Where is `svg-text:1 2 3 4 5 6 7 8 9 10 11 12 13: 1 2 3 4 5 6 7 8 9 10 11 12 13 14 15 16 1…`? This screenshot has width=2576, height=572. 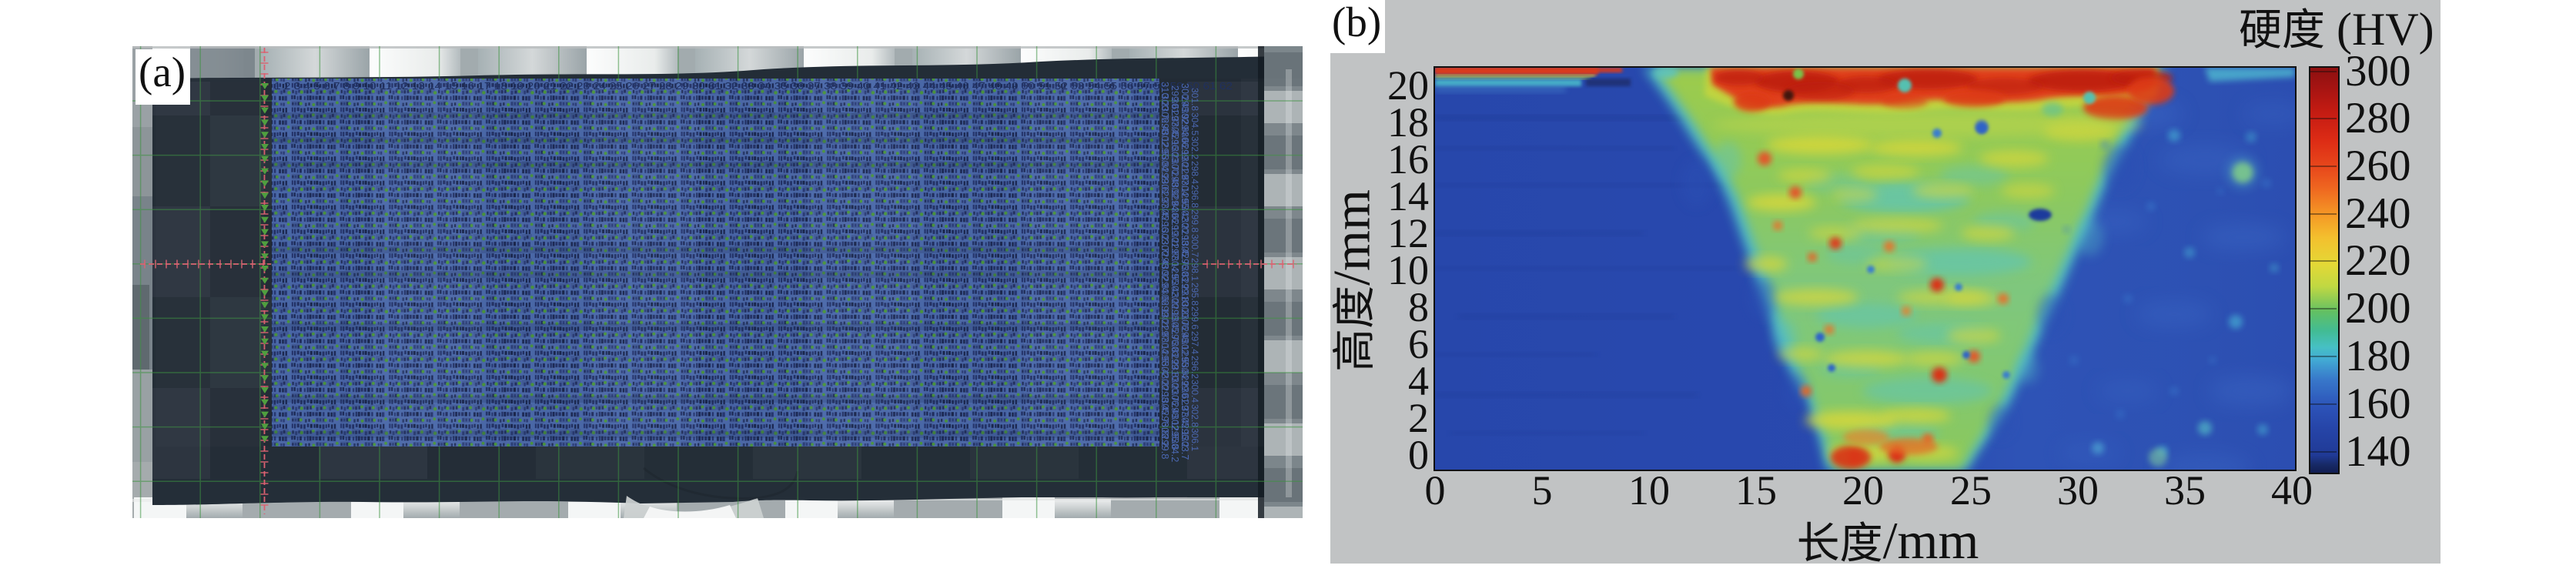 svg-text:1 2 3 4 5 6 7 8 9 10 11 12 13: 1 2 3 4 5 6 7 8 9 10 11 12 13 14 15 16 1… is located at coordinates (753, 86).